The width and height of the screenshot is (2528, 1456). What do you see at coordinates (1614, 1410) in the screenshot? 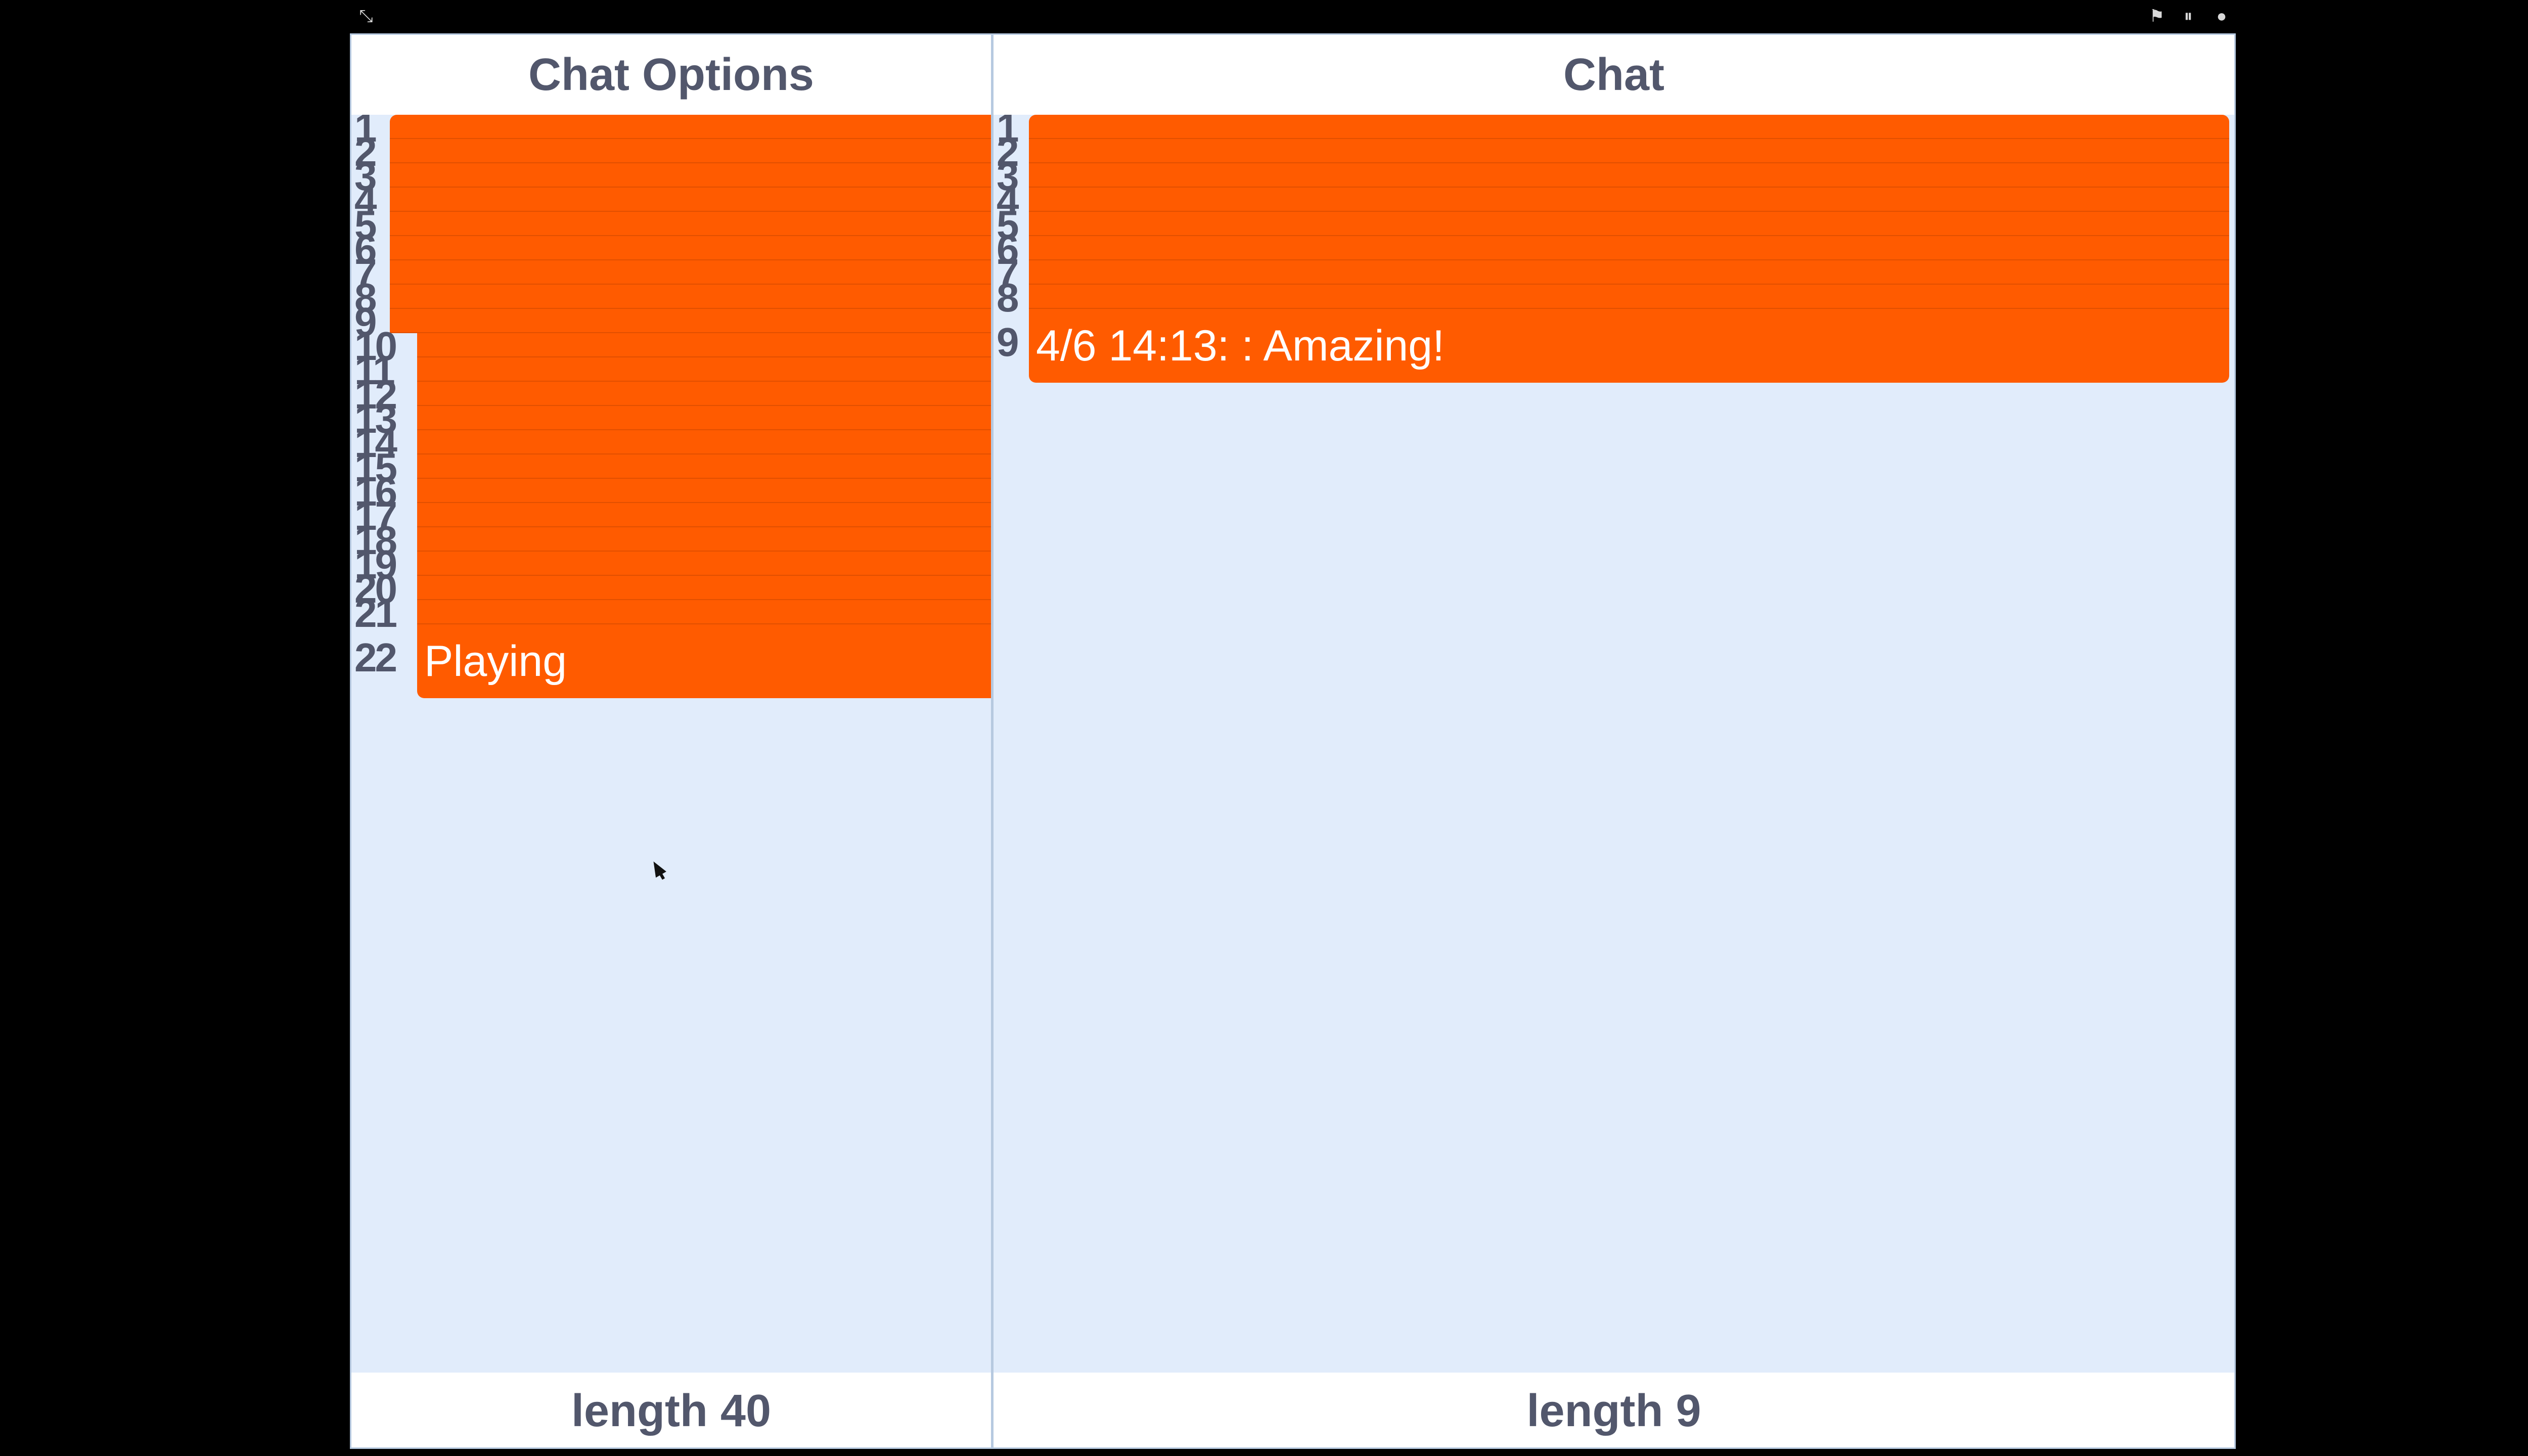
I see `list-length: length 9` at bounding box center [1614, 1410].